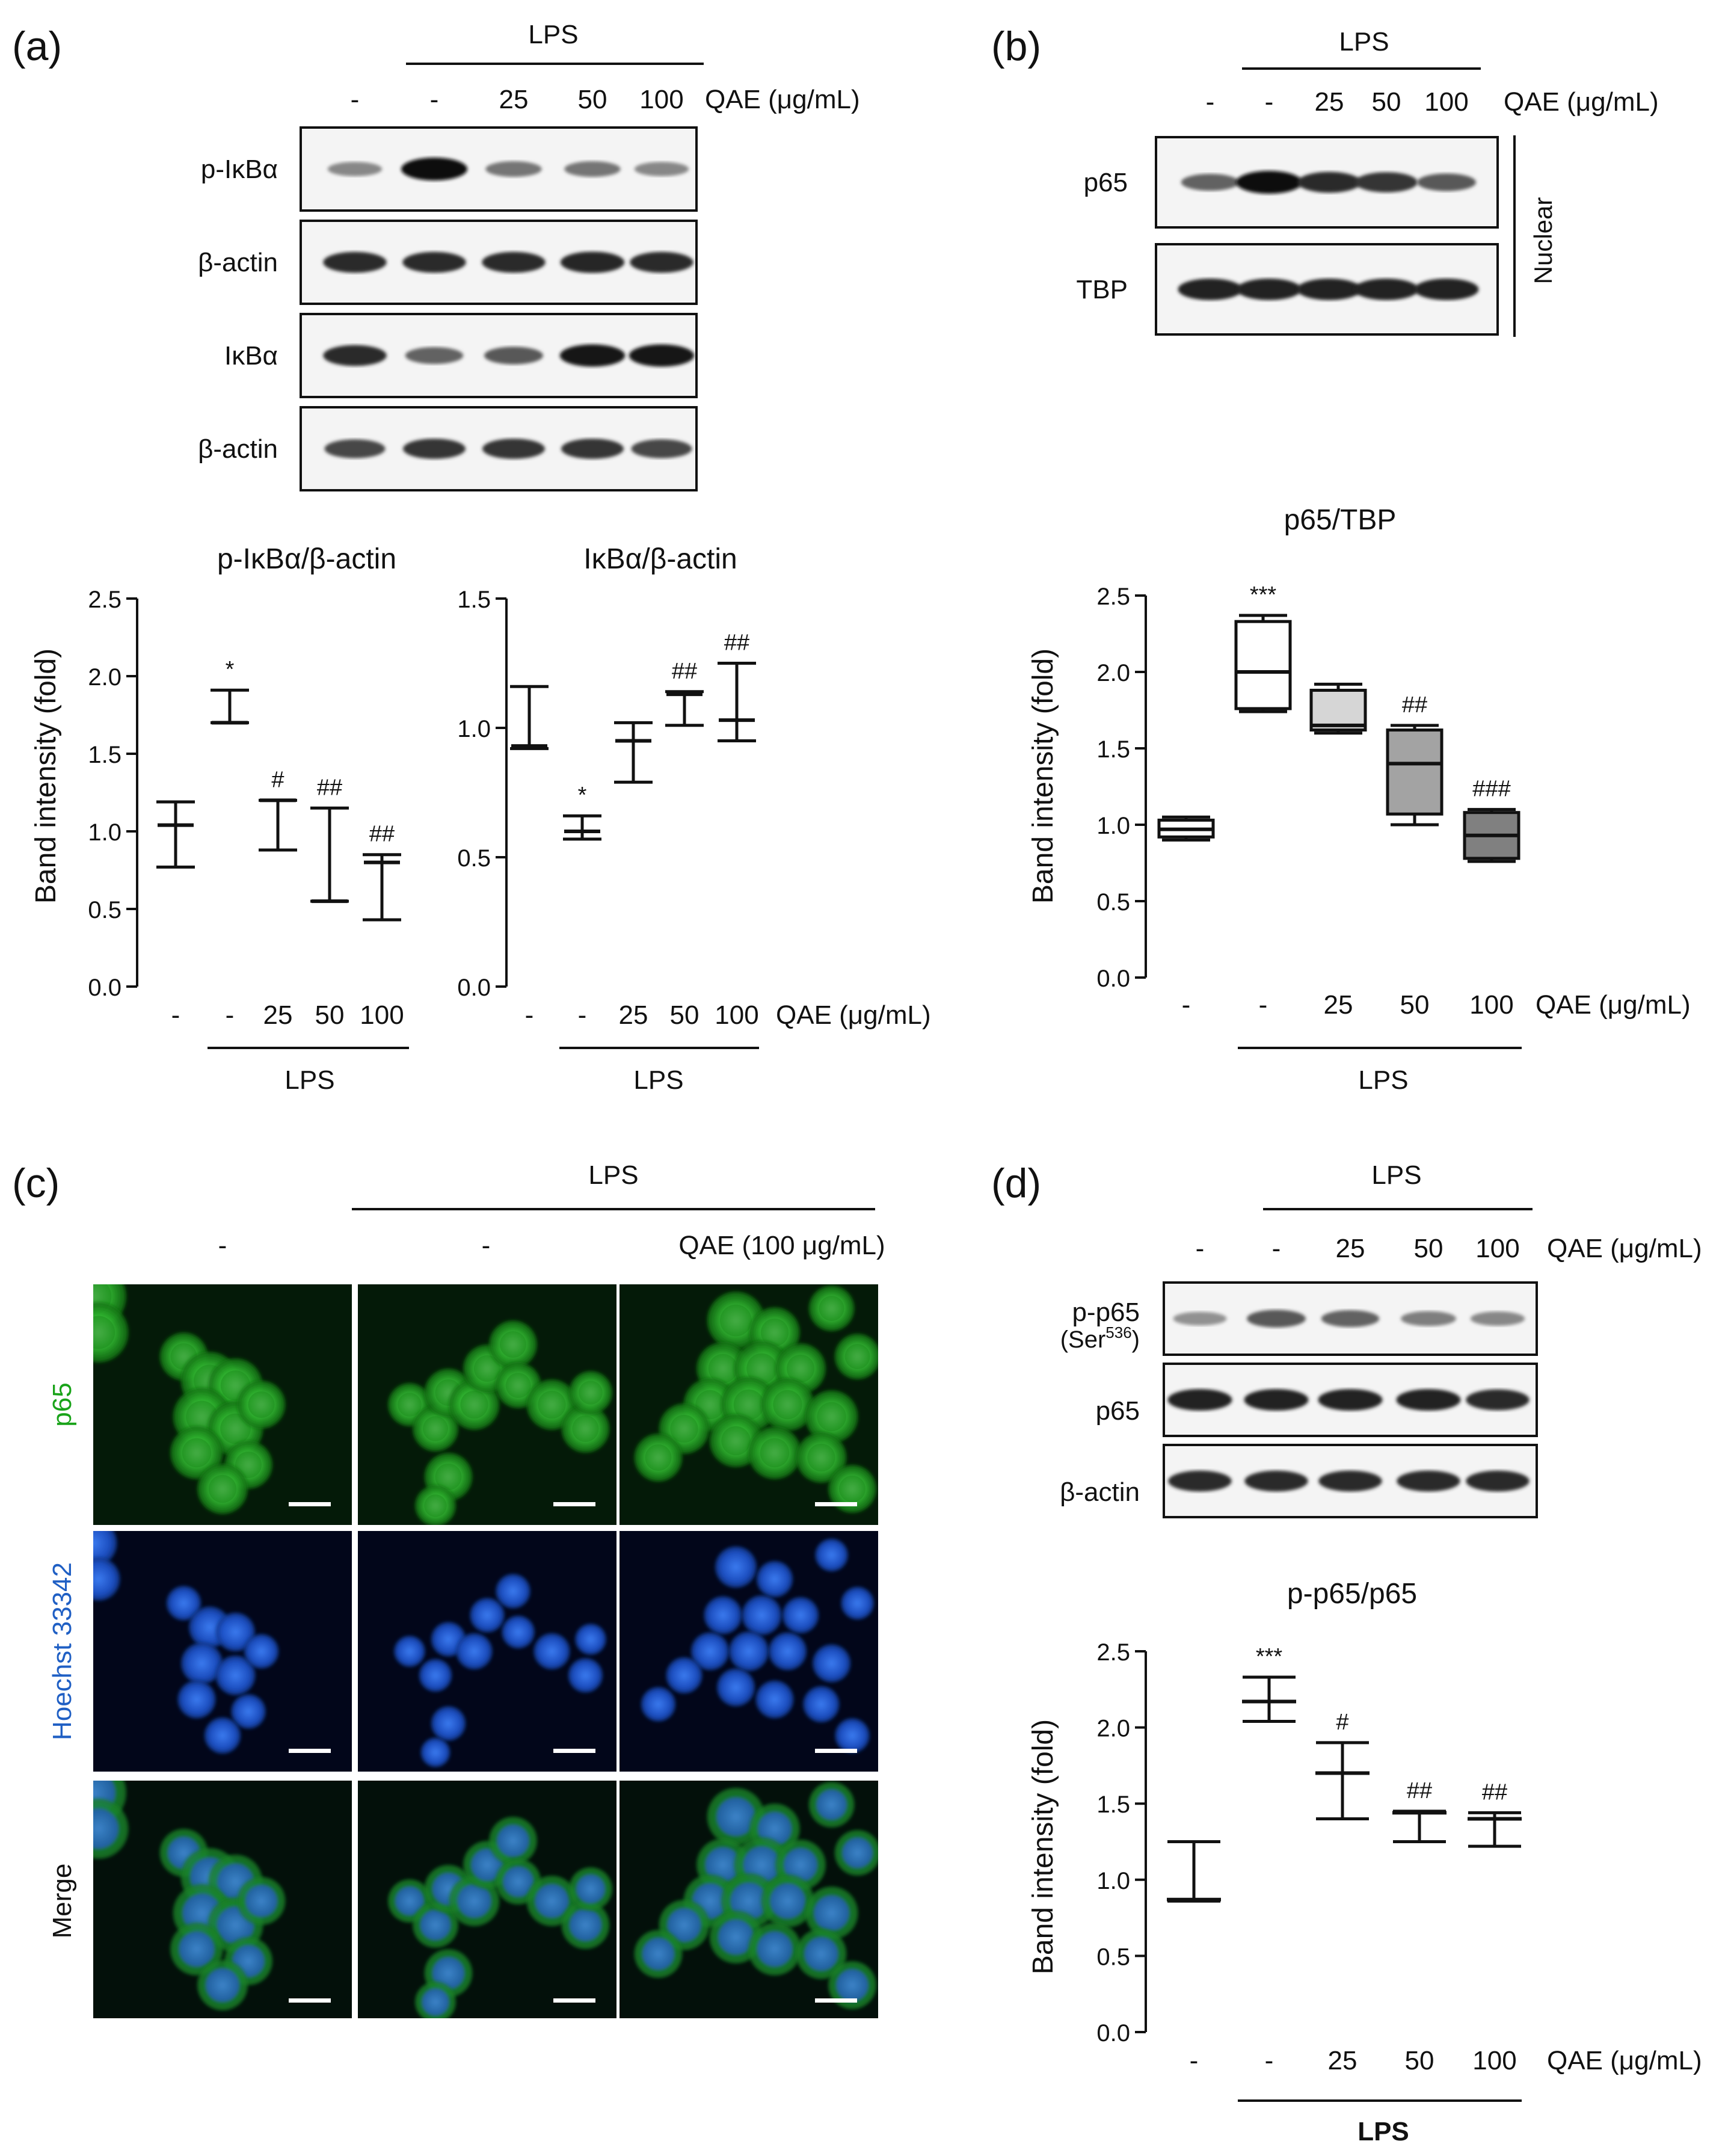 This screenshot has height=2156, width=1731. I want to click on chart-a1: 0.00.51.01.52.02.5- -25 50 100*# ####, so click(246, 808).